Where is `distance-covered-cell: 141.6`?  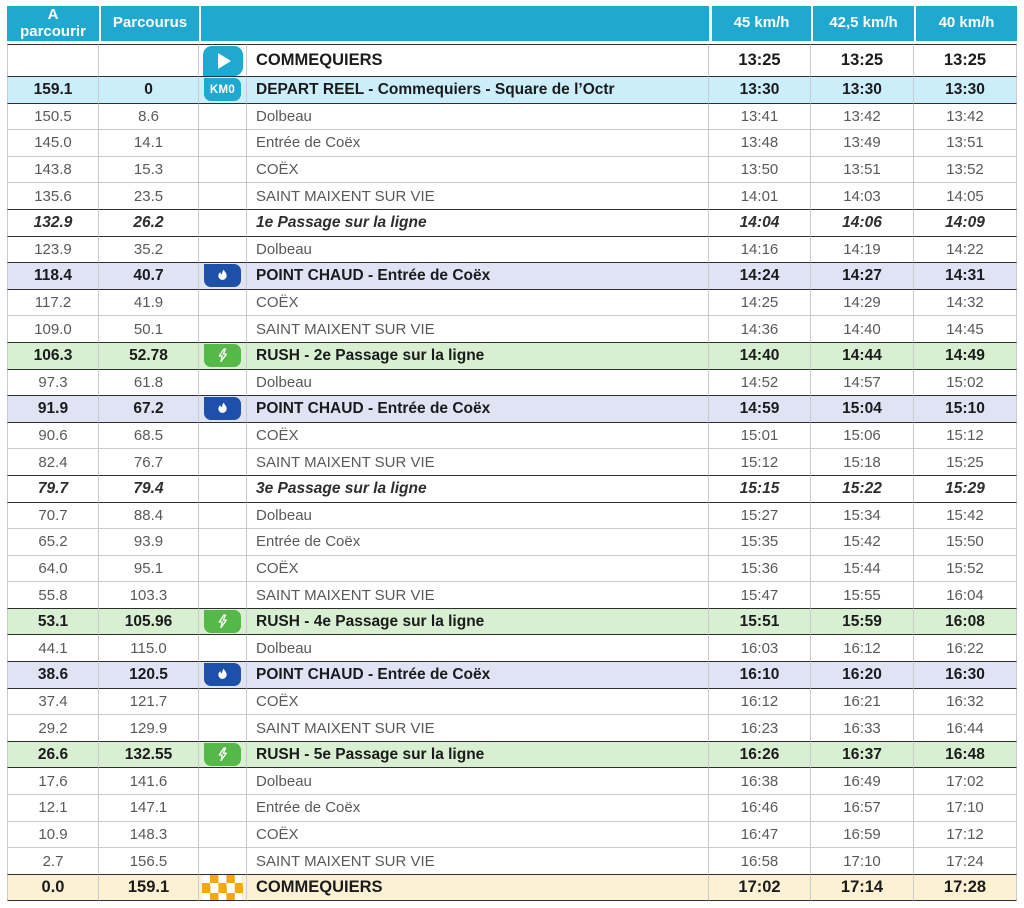
distance-covered-cell: 141.6 is located at coordinates (149, 782).